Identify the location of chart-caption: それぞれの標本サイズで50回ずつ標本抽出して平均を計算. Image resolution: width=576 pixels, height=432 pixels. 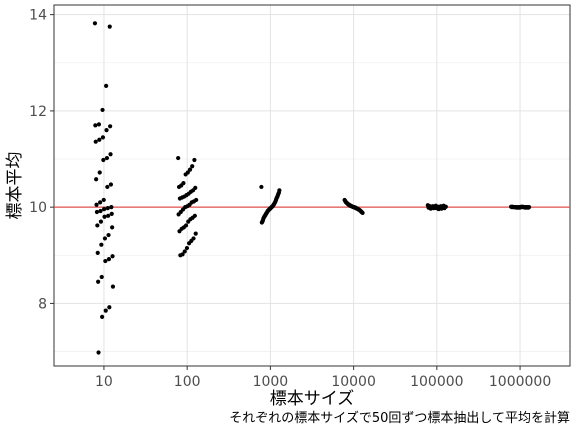
(399, 418).